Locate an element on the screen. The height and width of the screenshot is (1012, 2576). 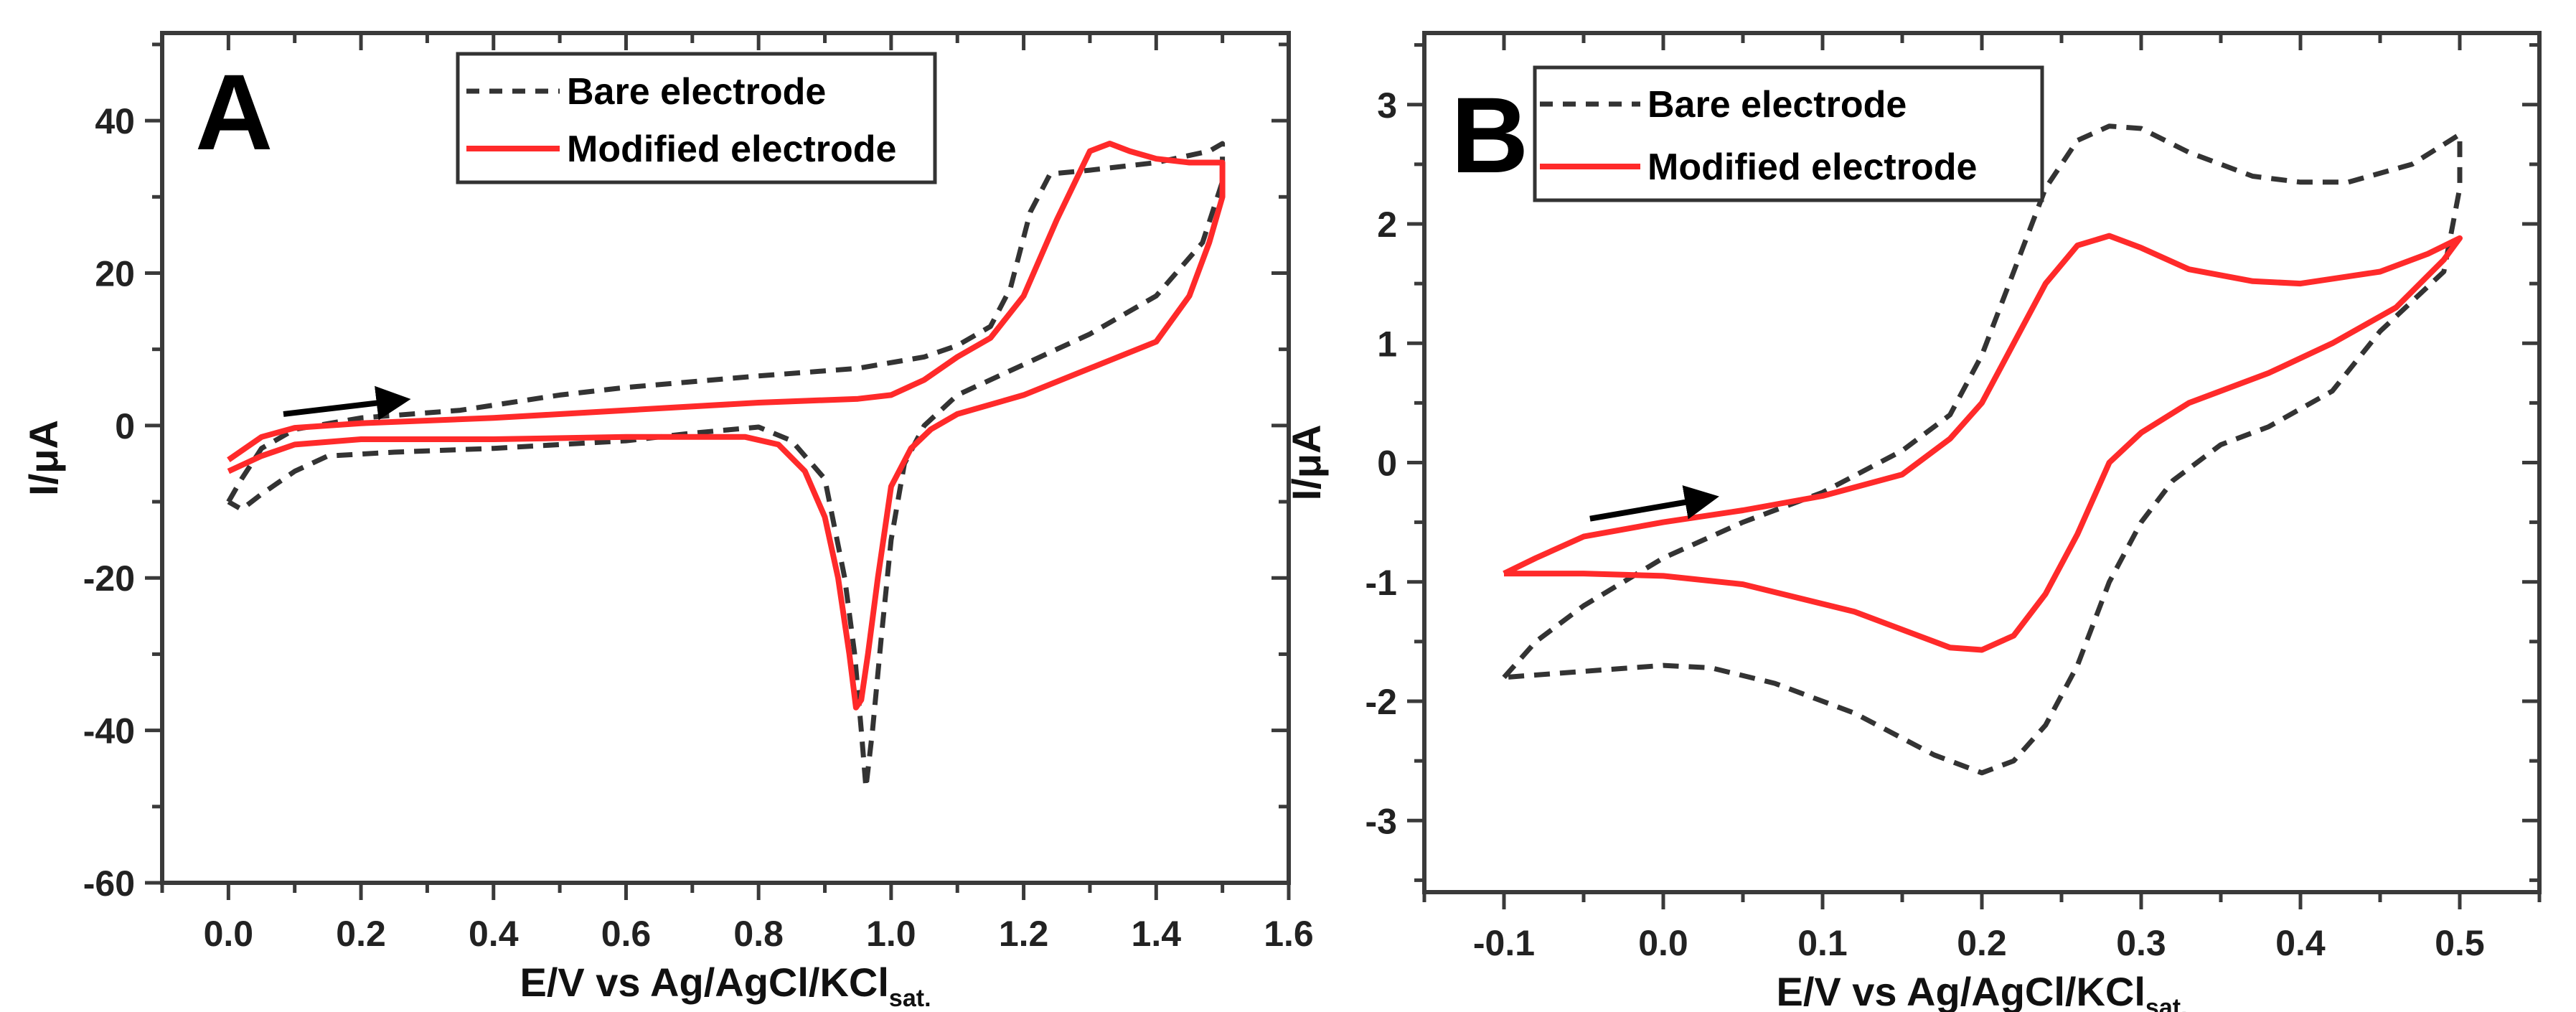
y-tick-label: 3 is located at coordinates (1387, 106).